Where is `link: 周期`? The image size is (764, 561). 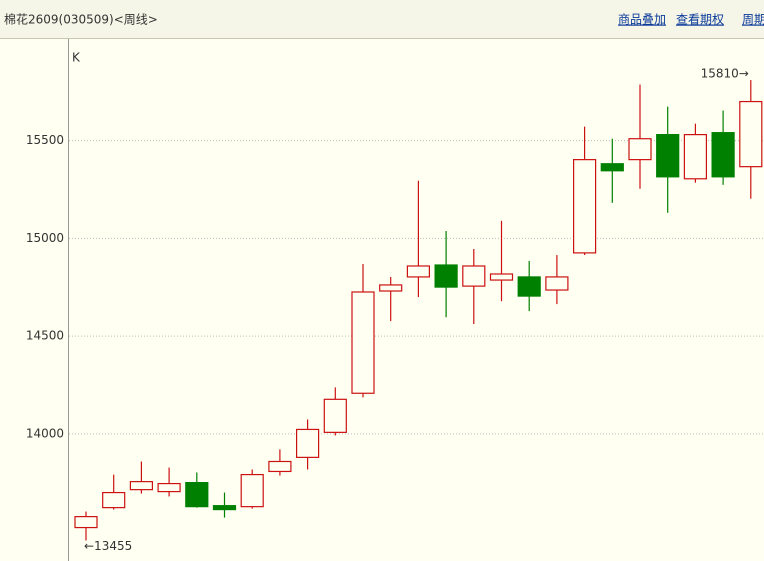 link: 周期 is located at coordinates (753, 20).